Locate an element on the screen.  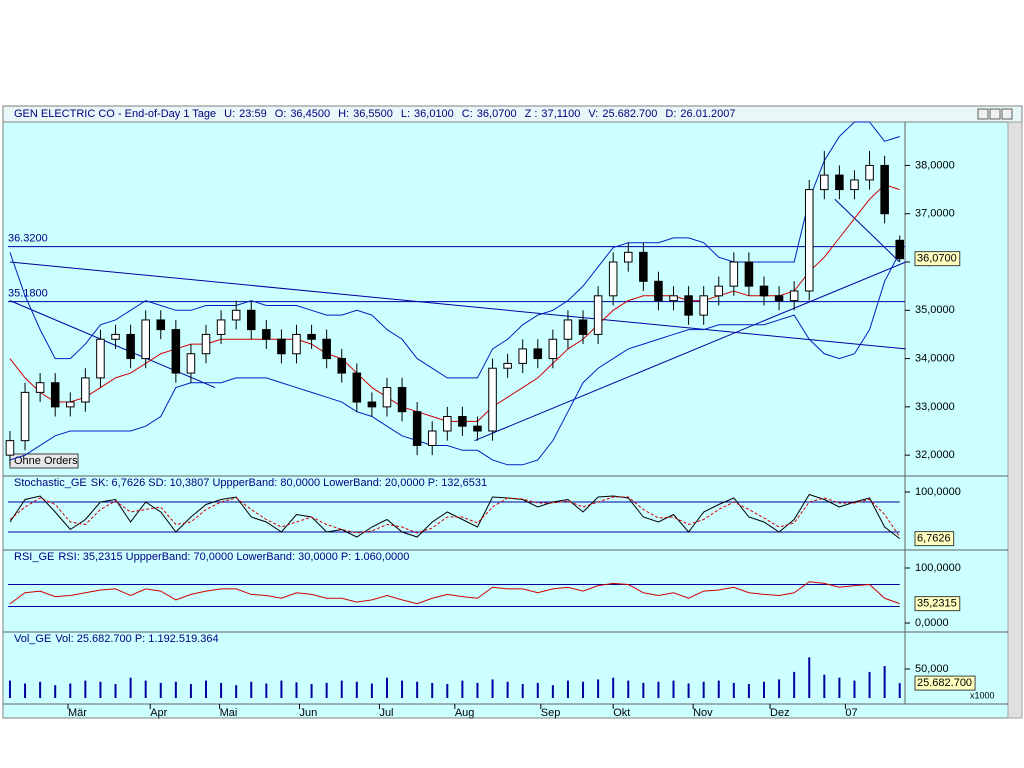
y-tick-label: 34,0000 is located at coordinates (935, 358).